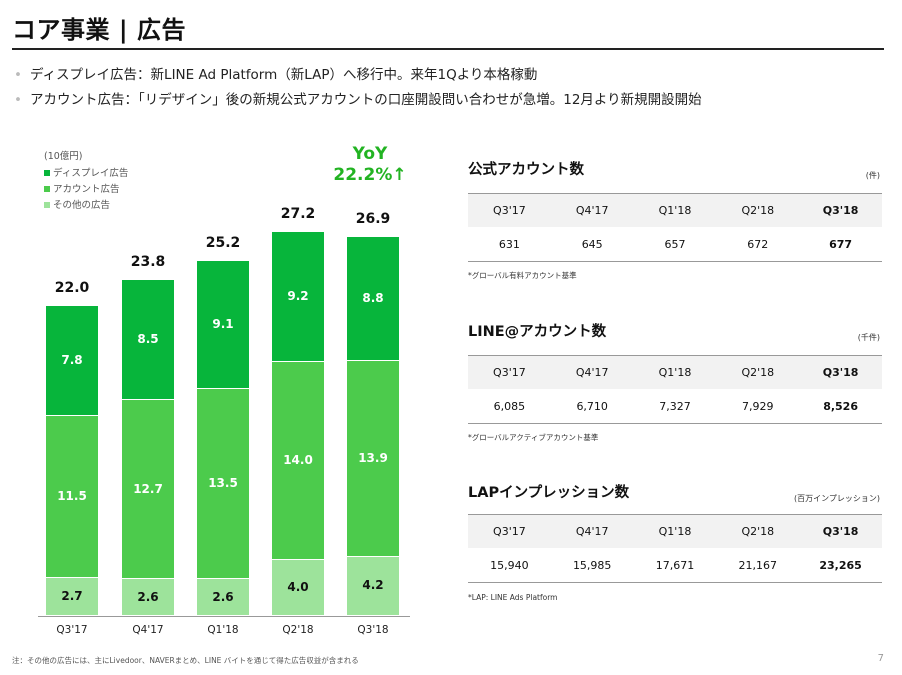 The width and height of the screenshot is (902, 675). I want to click on table-row: 6,085 6,710 7,327 7,929 8,526, so click(675, 407).